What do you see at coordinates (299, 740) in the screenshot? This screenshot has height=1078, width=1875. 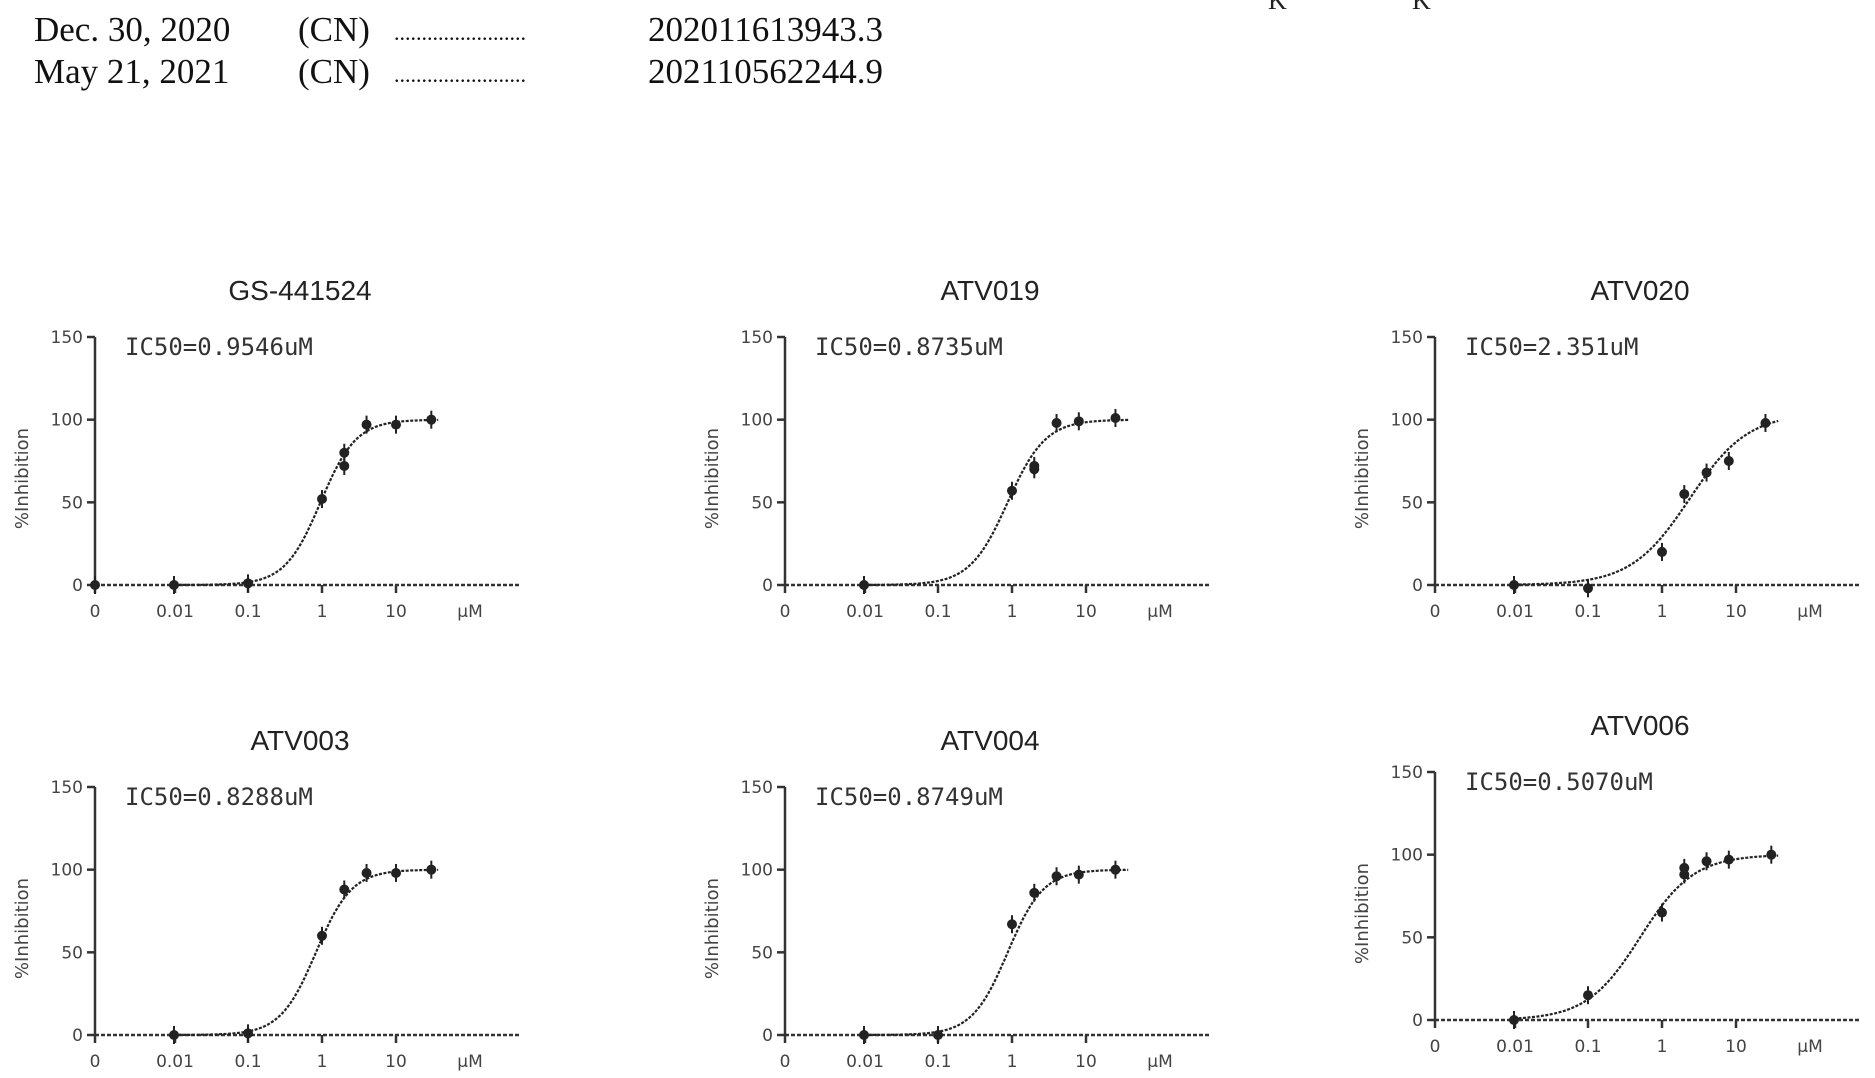 I see `chart-title: ATV003` at bounding box center [299, 740].